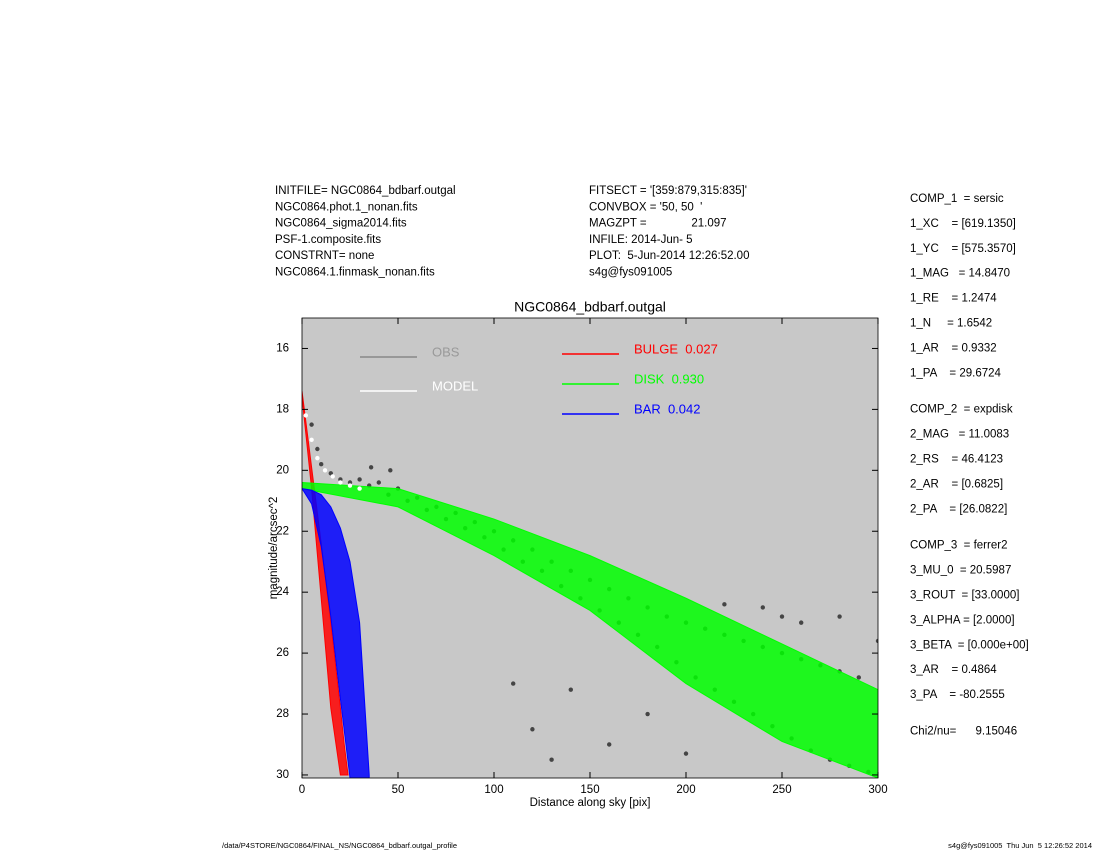  I want to click on legend-label: MODEL, so click(455, 385).